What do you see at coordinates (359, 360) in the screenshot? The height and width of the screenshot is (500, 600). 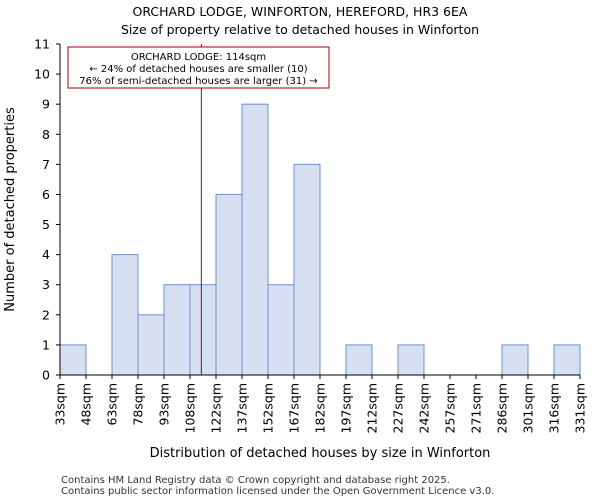 I see `bar-197sqm` at bounding box center [359, 360].